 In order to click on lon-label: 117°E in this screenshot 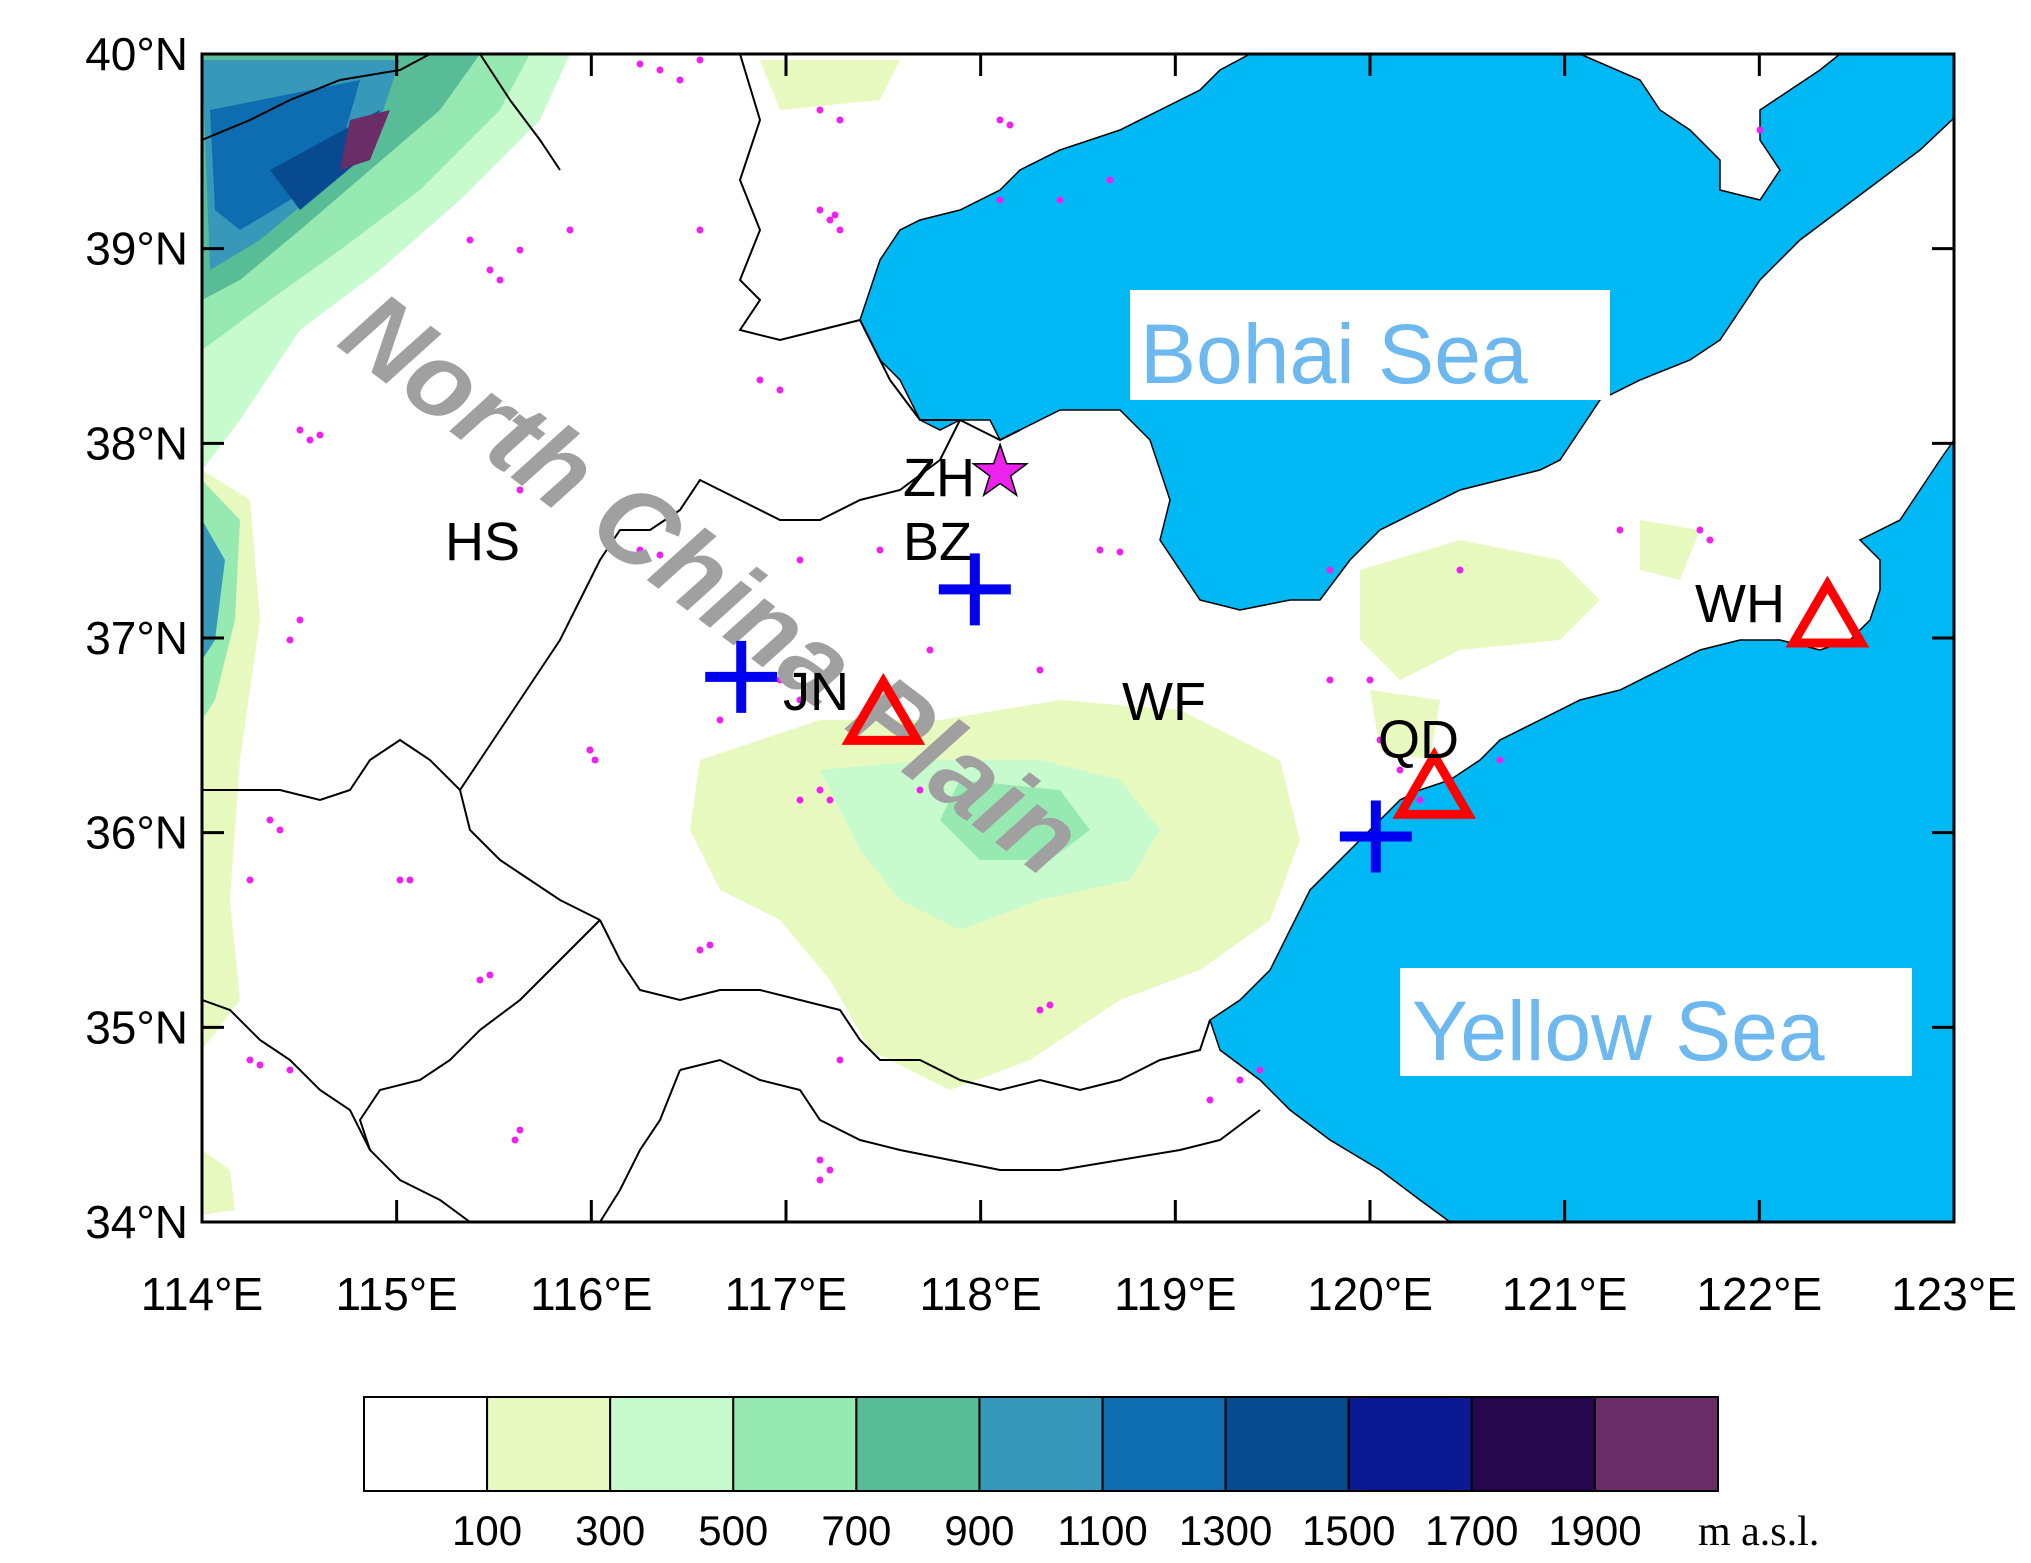, I will do `click(786, 1294)`.